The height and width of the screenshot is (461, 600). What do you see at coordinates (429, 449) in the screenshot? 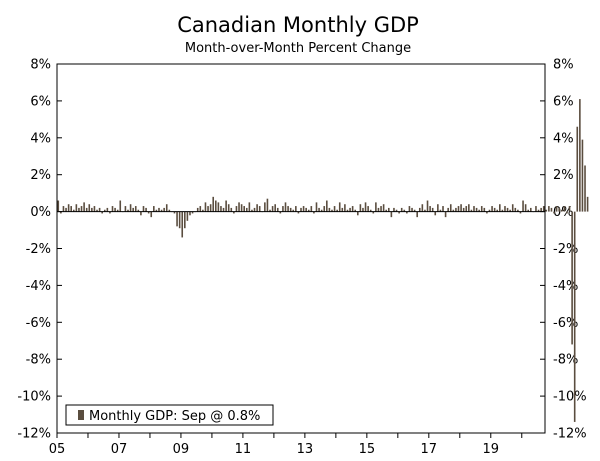
I see `x-tick-label: 17` at bounding box center [429, 449].